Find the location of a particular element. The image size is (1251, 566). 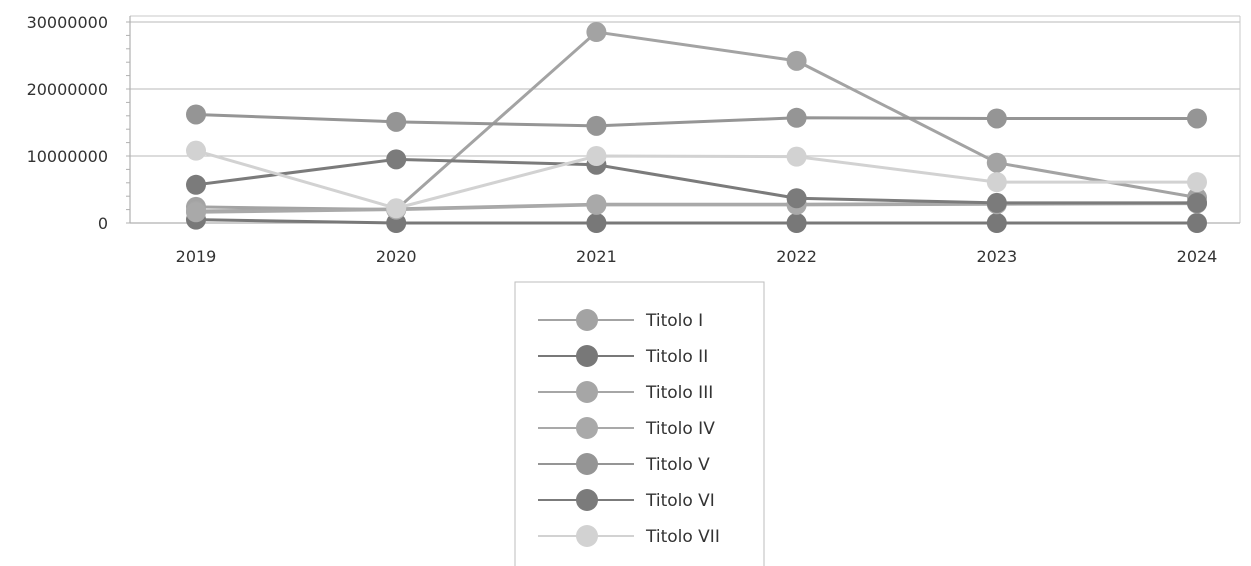

y-tick-label: 0 is located at coordinates (103, 223).